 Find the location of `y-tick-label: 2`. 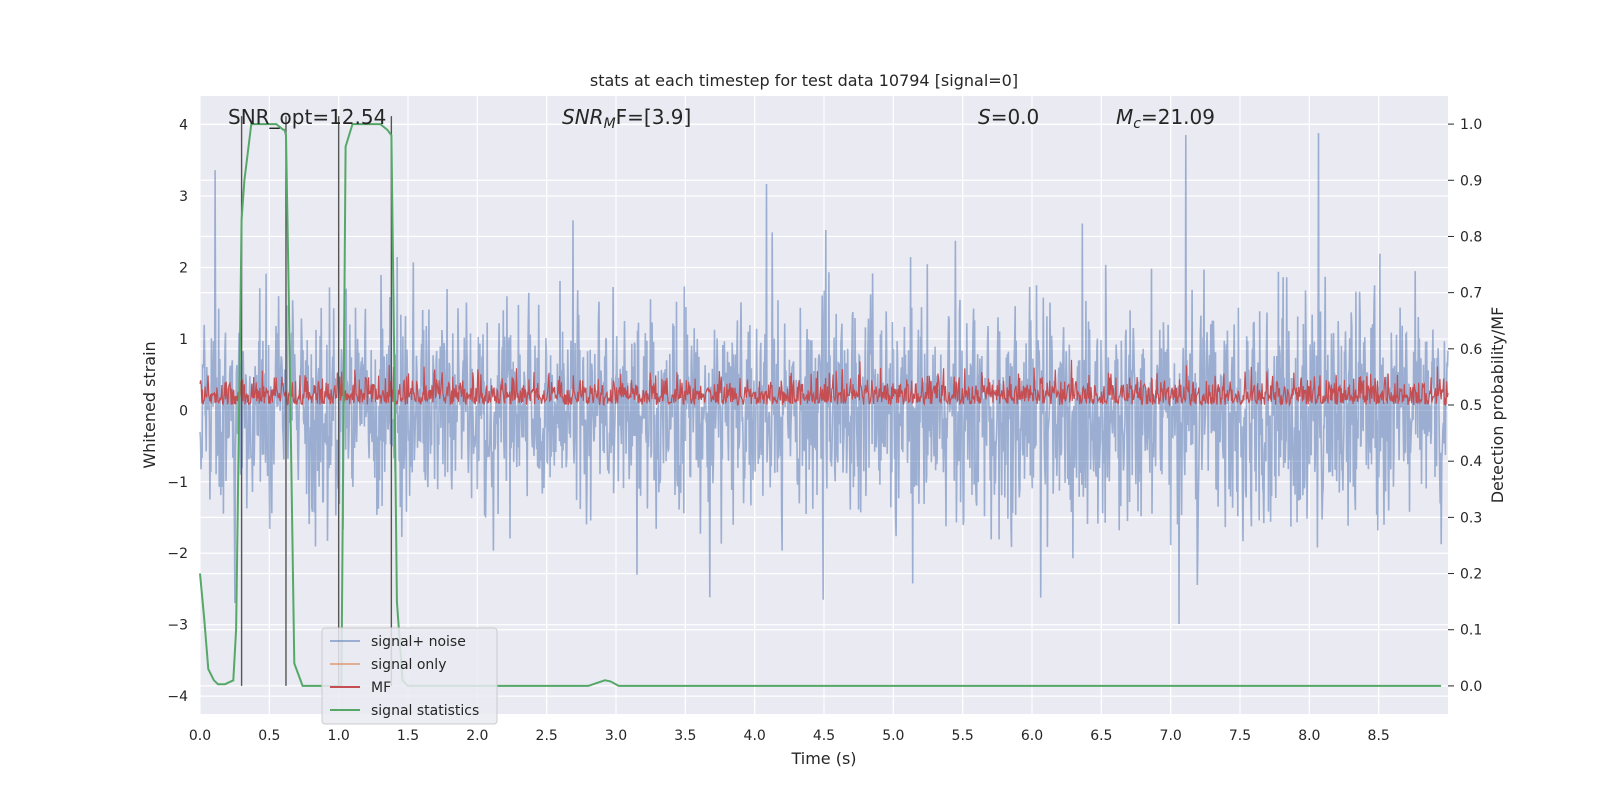

y-tick-label: 2 is located at coordinates (183, 268).